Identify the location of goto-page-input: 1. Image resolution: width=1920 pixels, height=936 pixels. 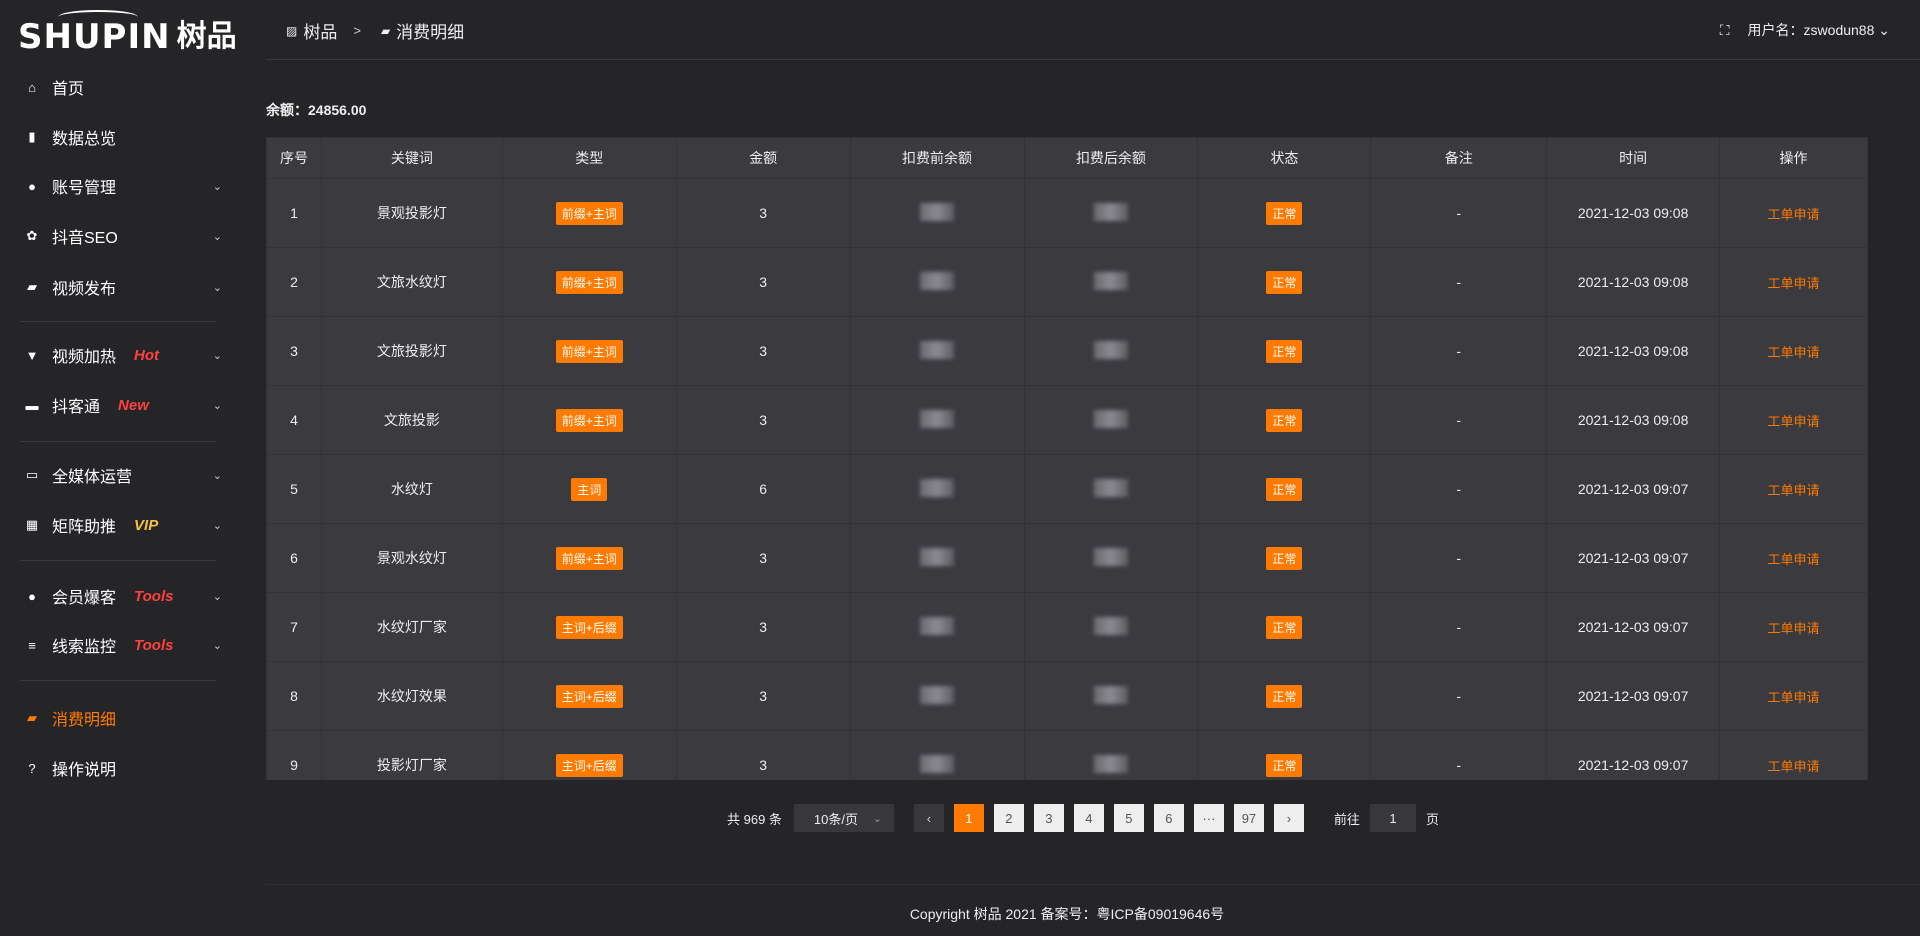
(1392, 818).